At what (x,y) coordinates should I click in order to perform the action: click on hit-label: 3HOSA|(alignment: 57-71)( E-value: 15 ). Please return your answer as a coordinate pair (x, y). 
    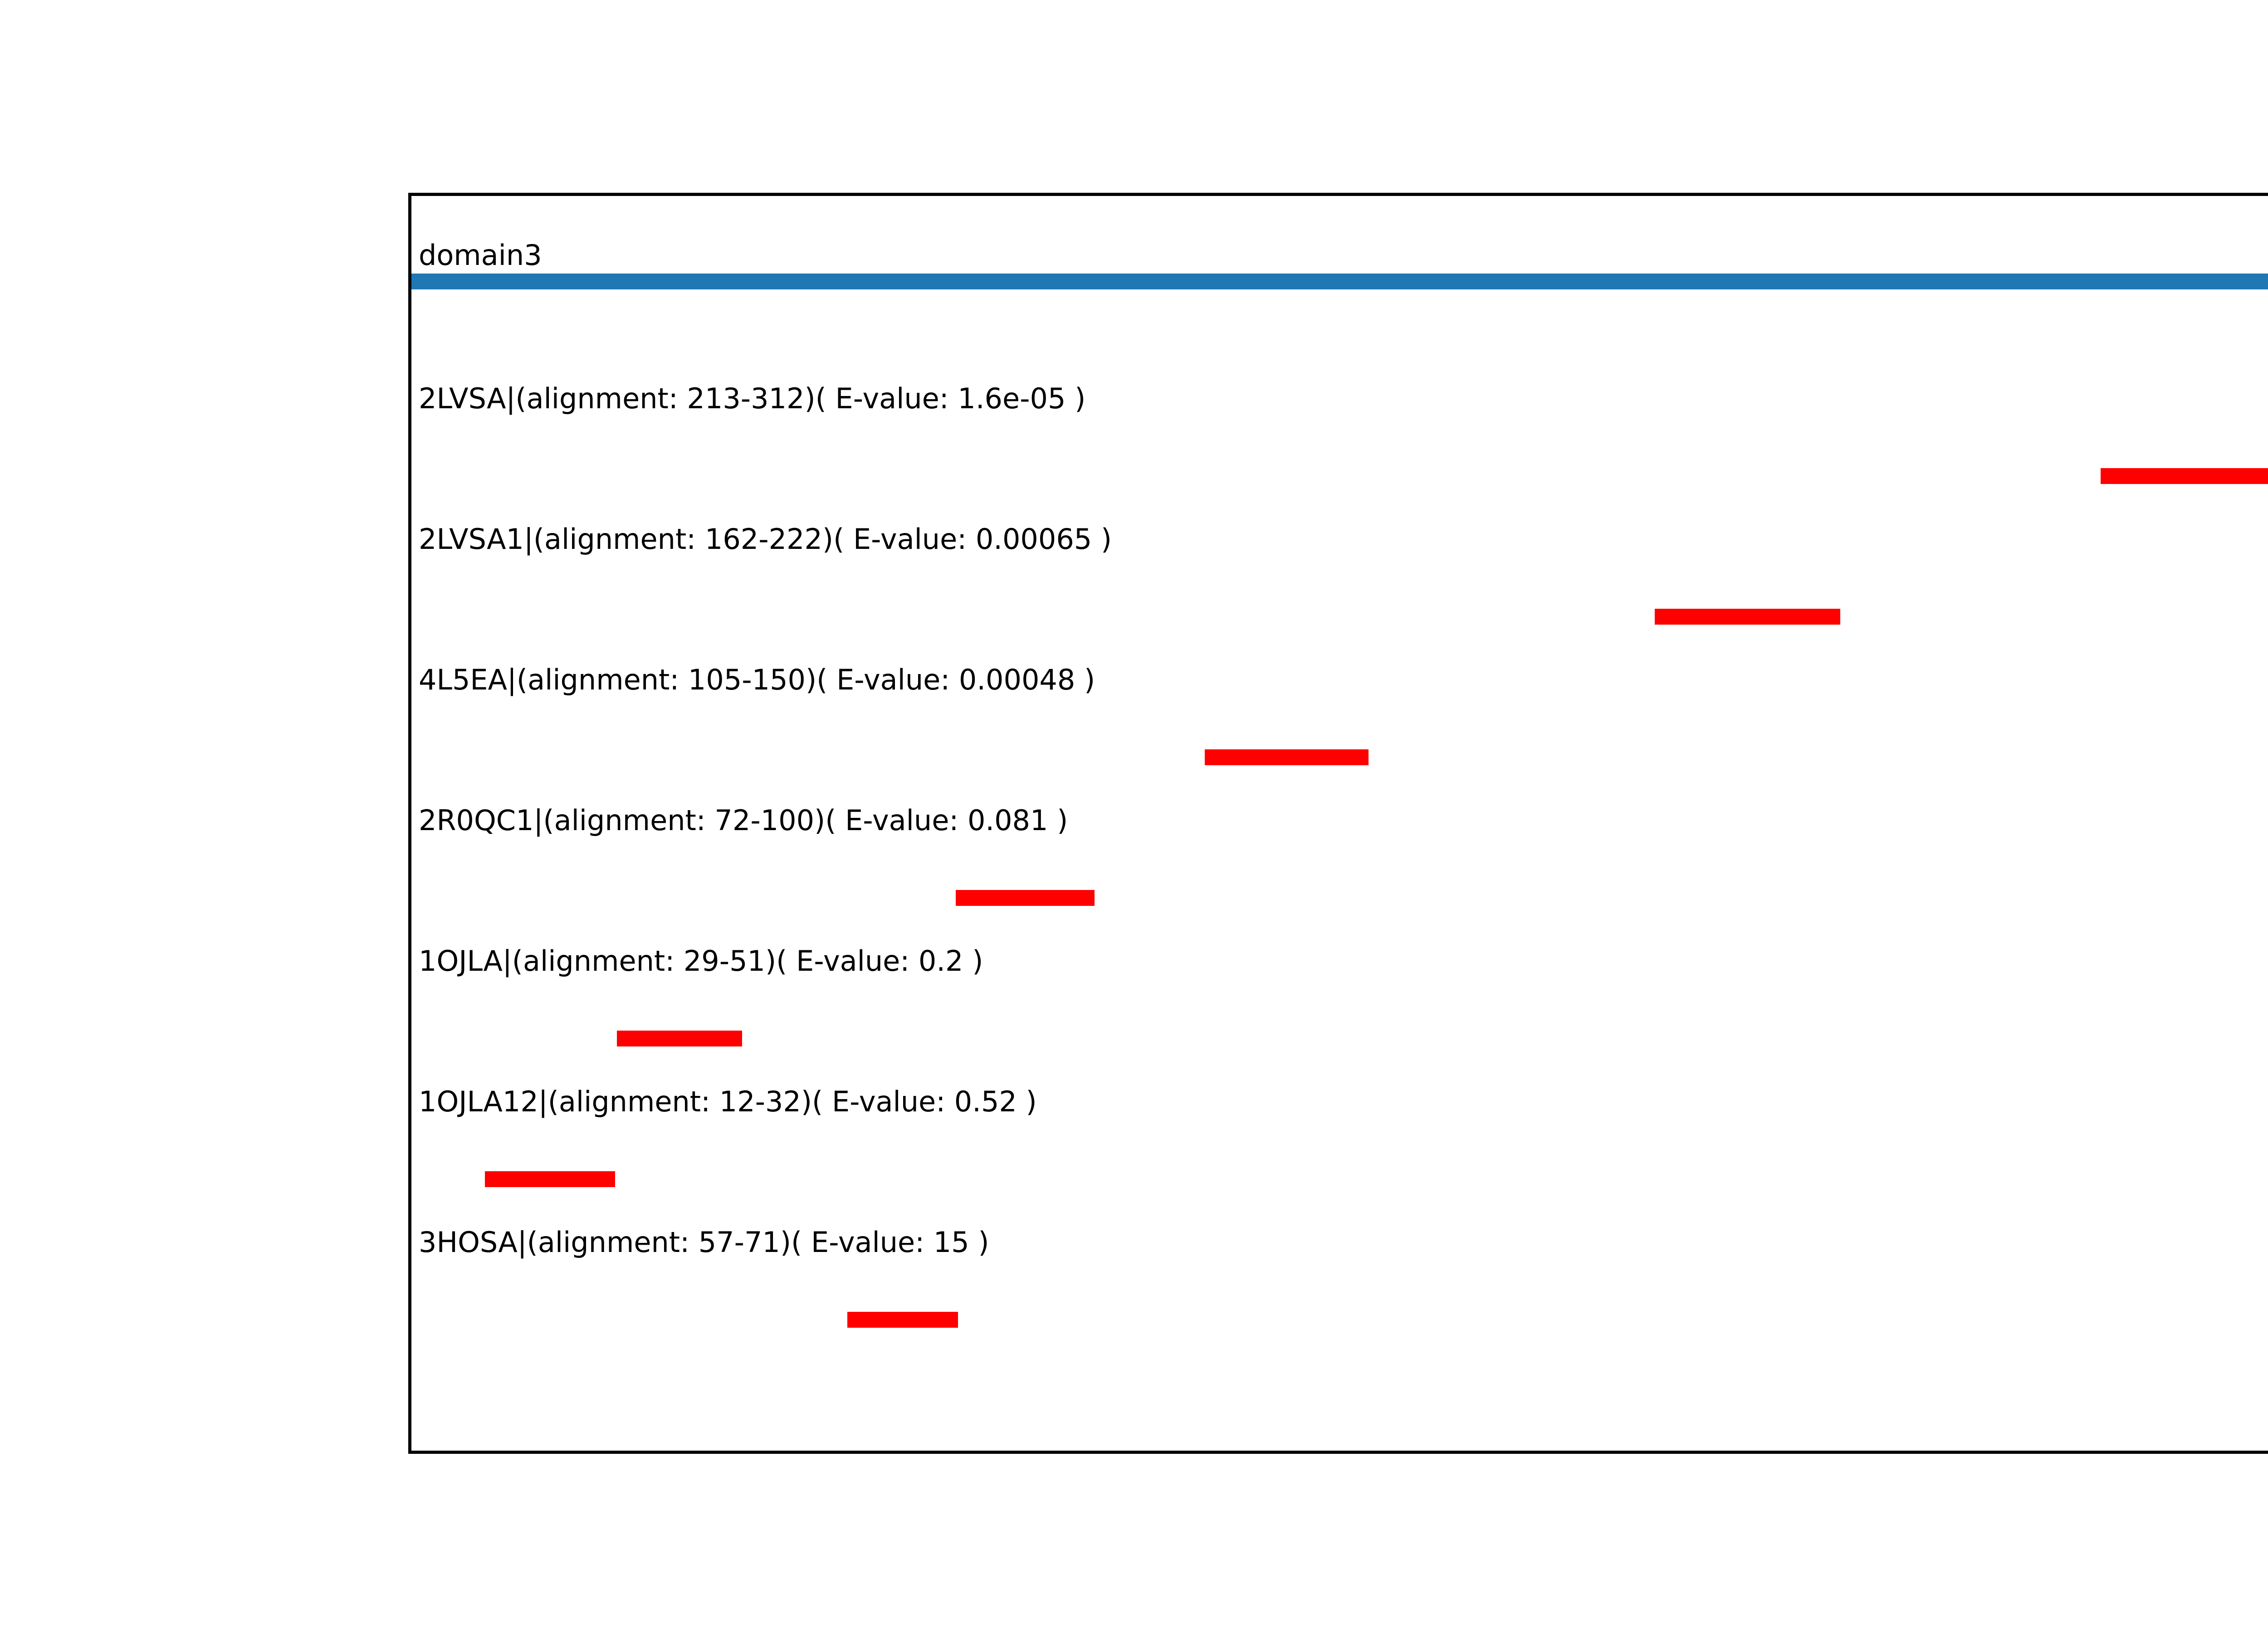
    Looking at the image, I should click on (704, 1242).